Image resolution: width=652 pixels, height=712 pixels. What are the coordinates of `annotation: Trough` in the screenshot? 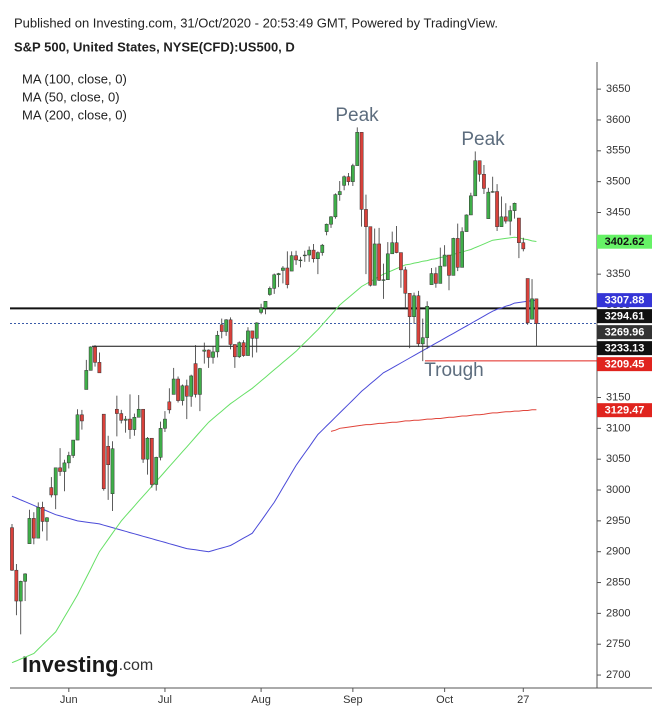 It's located at (454, 370).